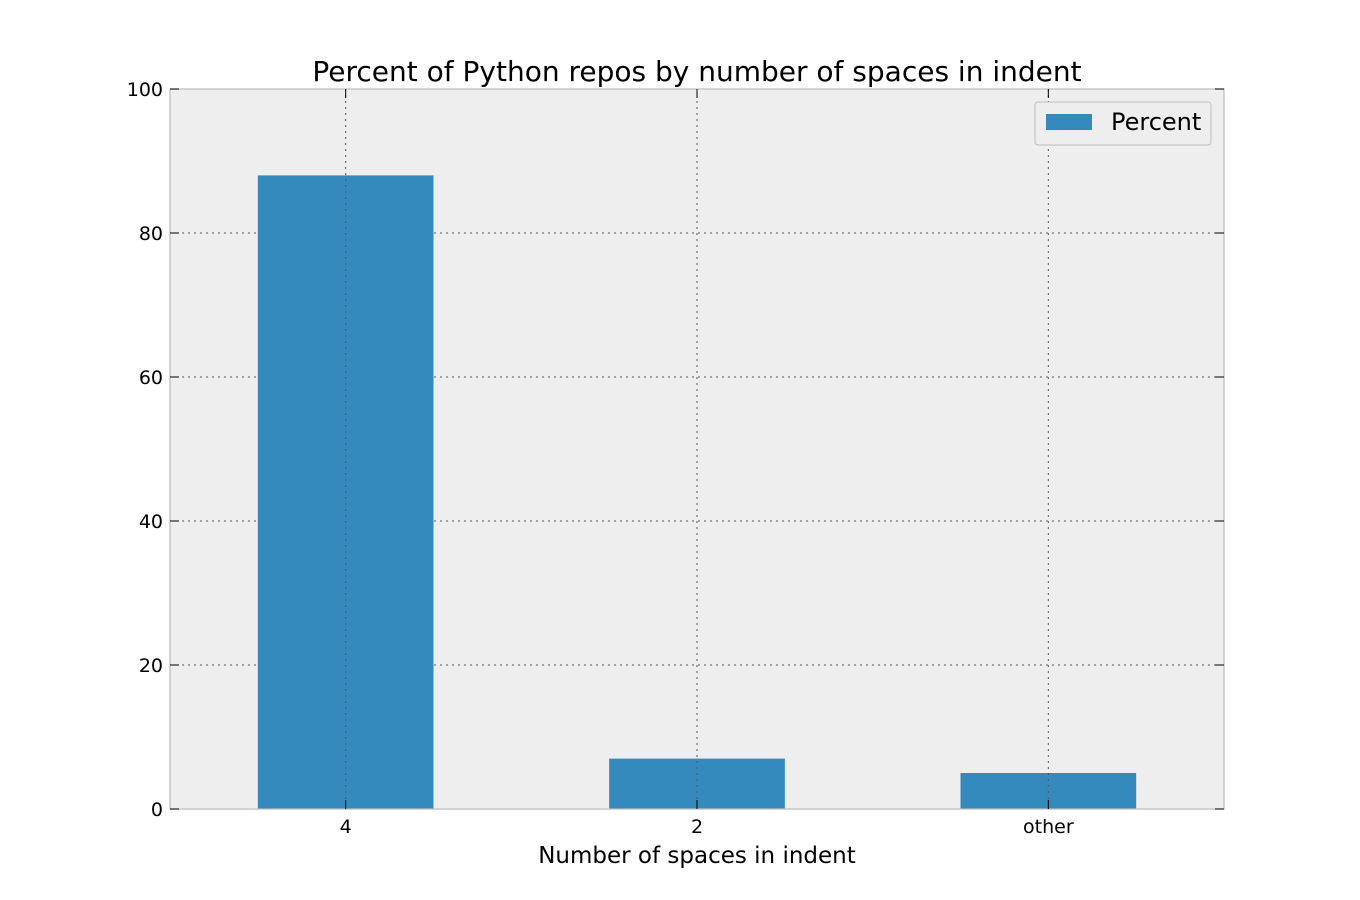 The image size is (1360, 900). I want to click on legend-swatch, so click(1069, 122).